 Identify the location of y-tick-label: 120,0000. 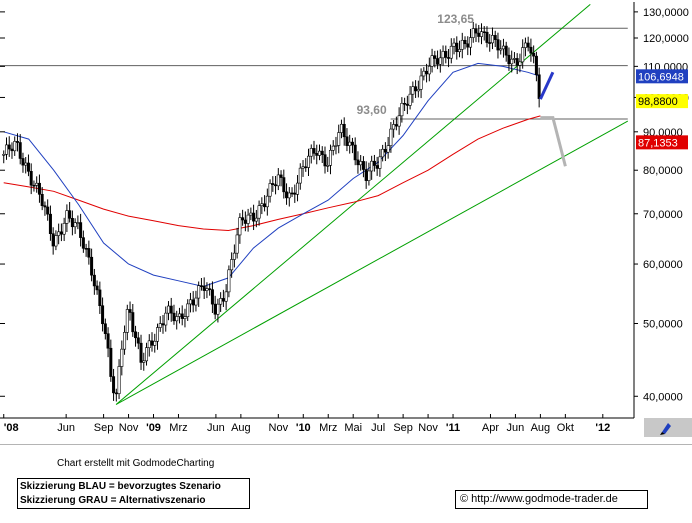
(666, 39).